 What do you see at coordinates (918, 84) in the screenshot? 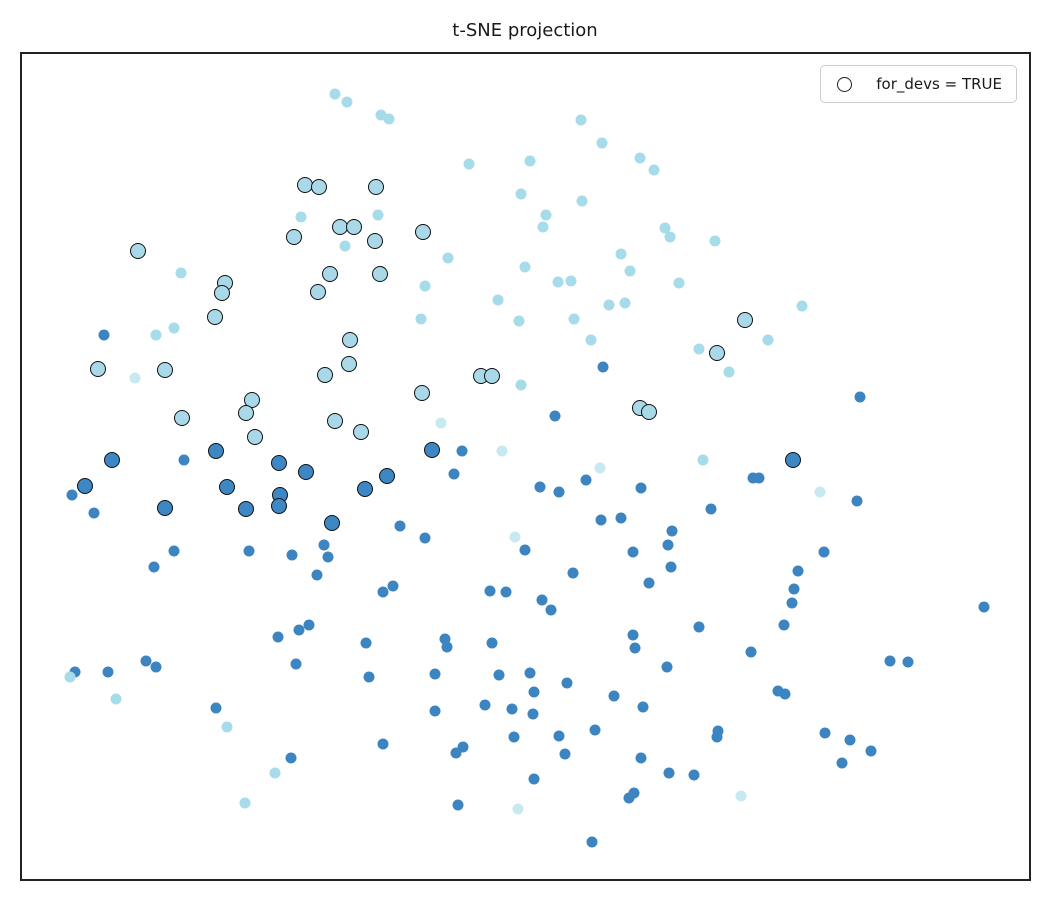
I see `legend: for_devs = TRUE` at bounding box center [918, 84].